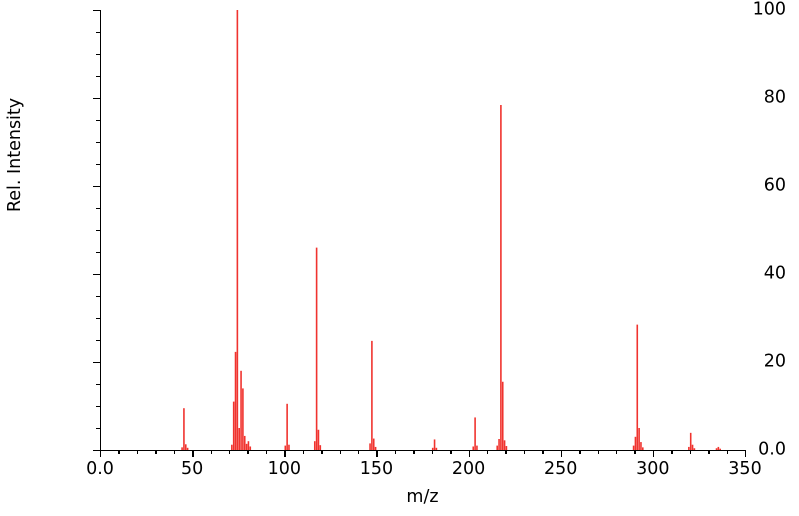  I want to click on x-tick-label: 50, so click(192, 469).